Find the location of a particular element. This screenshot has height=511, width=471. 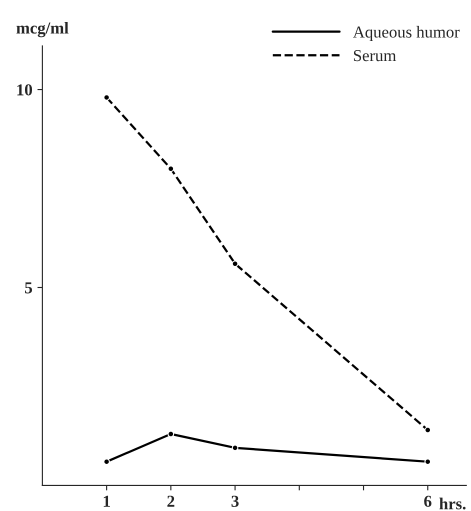

legend-label: Aqueous humor is located at coordinates (406, 34).